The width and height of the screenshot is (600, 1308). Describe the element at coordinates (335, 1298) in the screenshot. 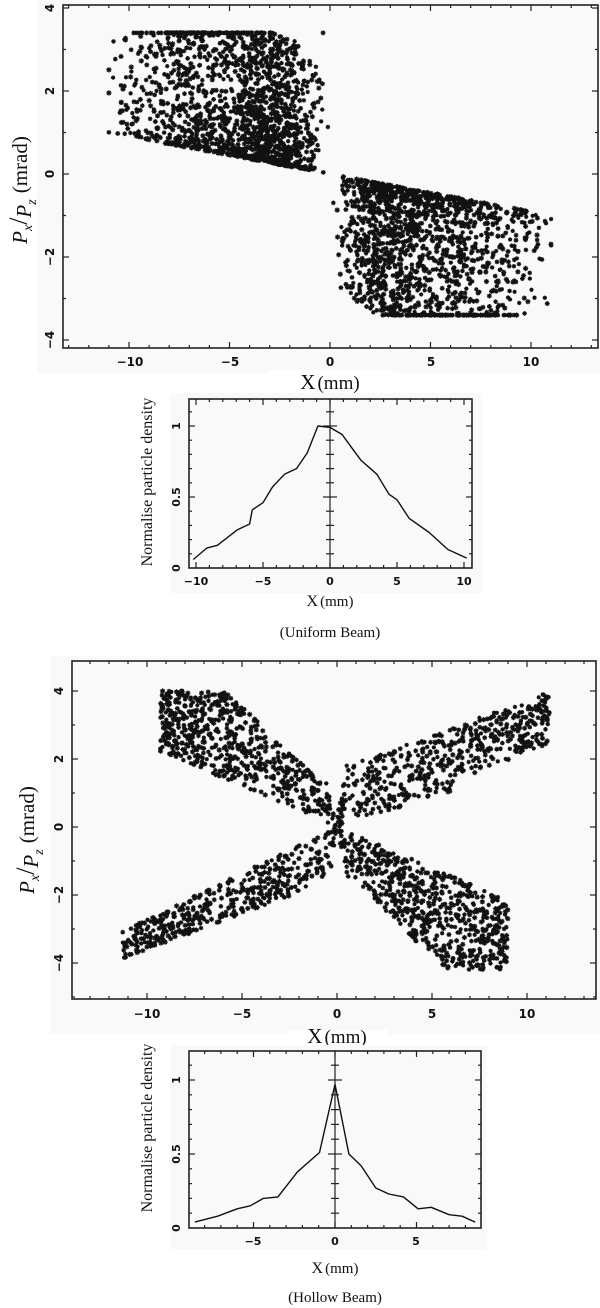

I see `figure-caption: (Hollow Beam)` at that location.